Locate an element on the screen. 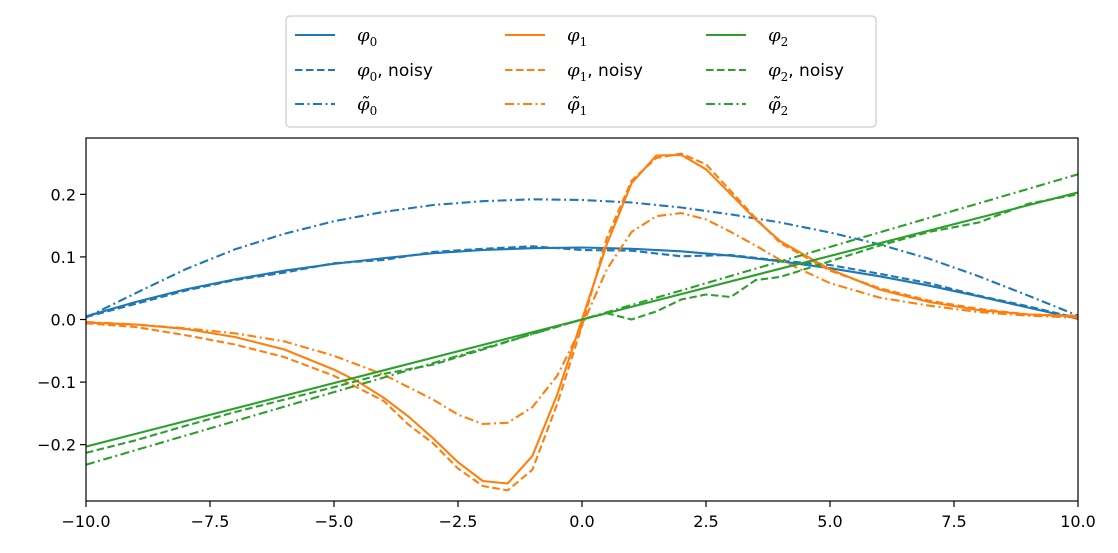  legend-label: φ2 is located at coordinates (778, 37).